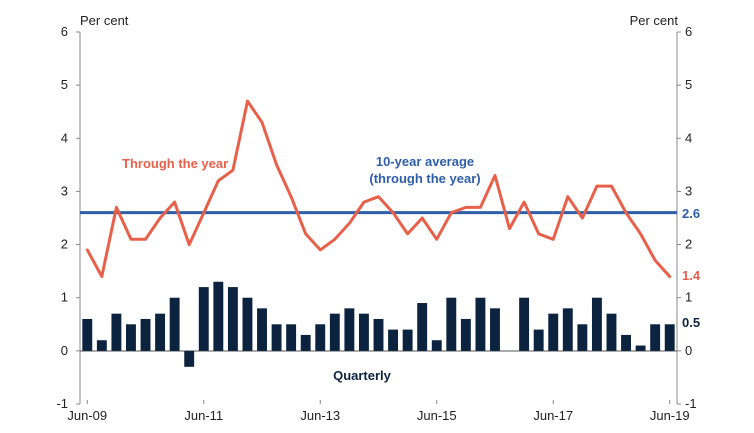  I want to click on average-label-line2: (through the year), so click(424, 178).